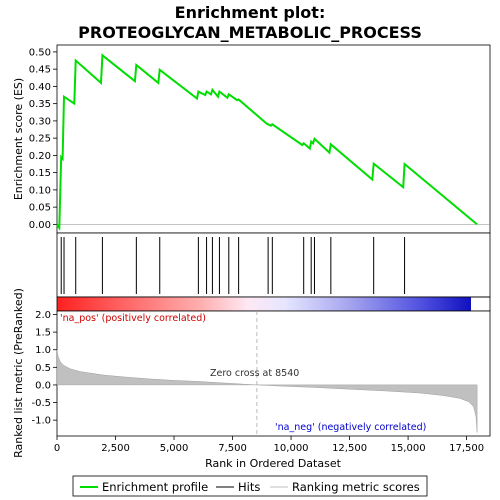 This screenshot has width=500, height=500. What do you see at coordinates (155, 487) in the screenshot?
I see `legend-enrichment-label: Enrichment profile` at bounding box center [155, 487].